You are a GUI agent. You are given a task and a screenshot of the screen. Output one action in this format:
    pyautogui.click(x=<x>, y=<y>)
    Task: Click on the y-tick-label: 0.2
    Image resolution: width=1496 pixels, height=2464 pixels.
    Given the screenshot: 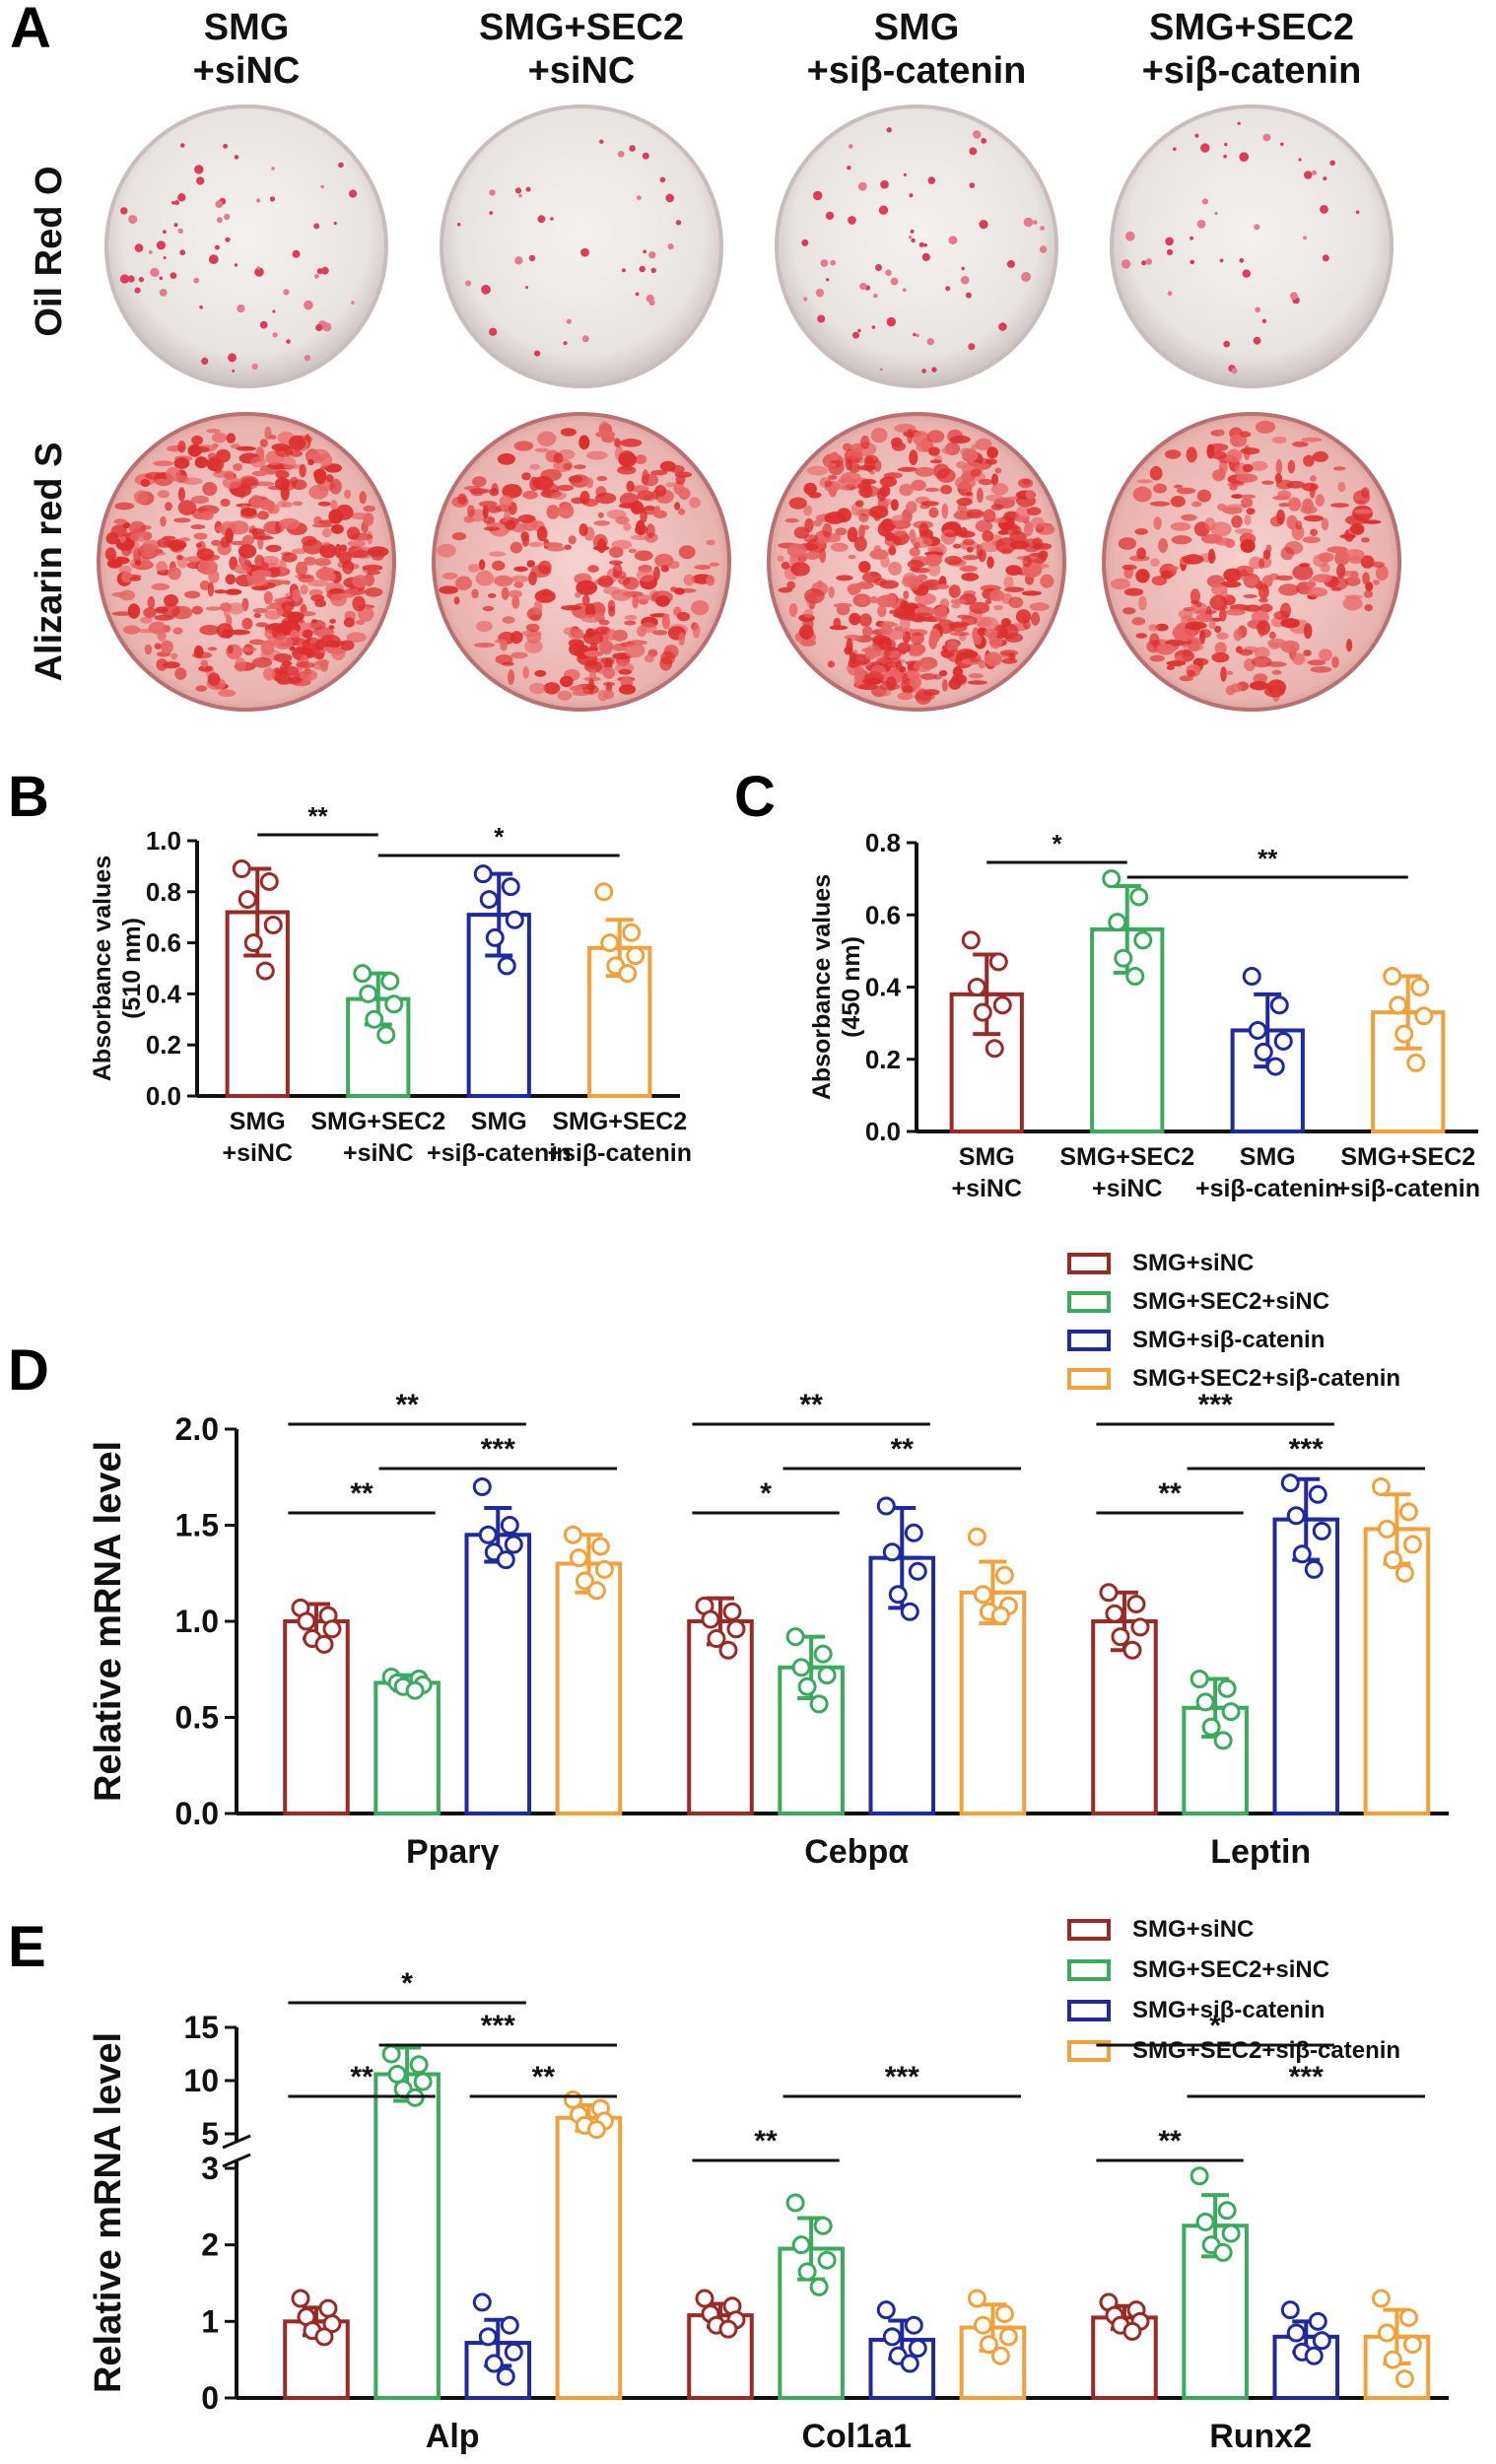 What is the action you would take?
    pyautogui.click(x=883, y=1059)
    